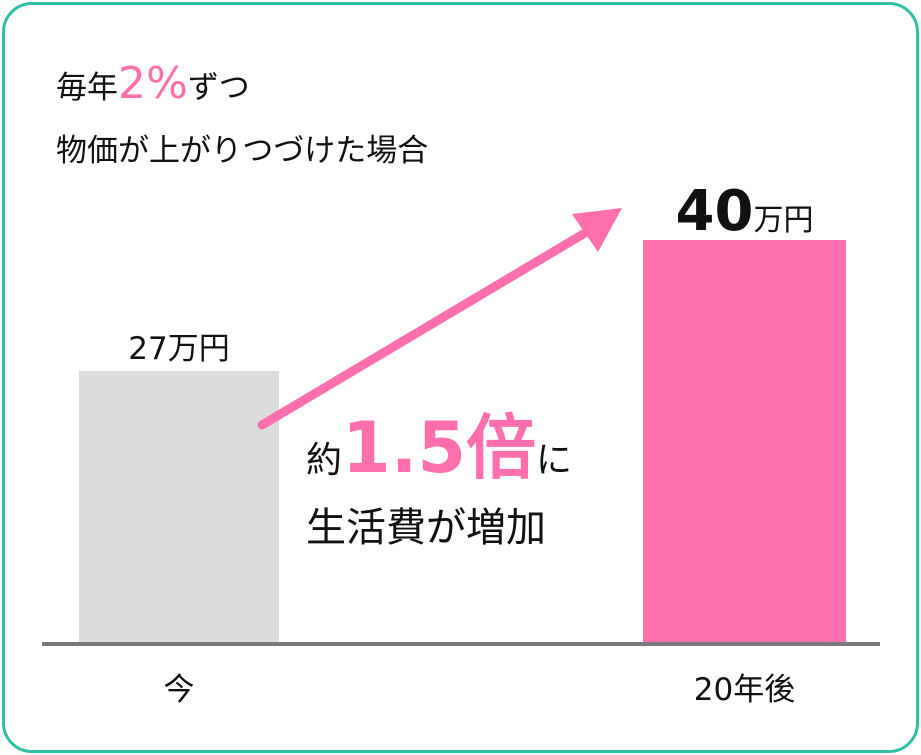  What do you see at coordinates (715, 211) in the screenshot?
I see `bar-value-number-2: 40` at bounding box center [715, 211].